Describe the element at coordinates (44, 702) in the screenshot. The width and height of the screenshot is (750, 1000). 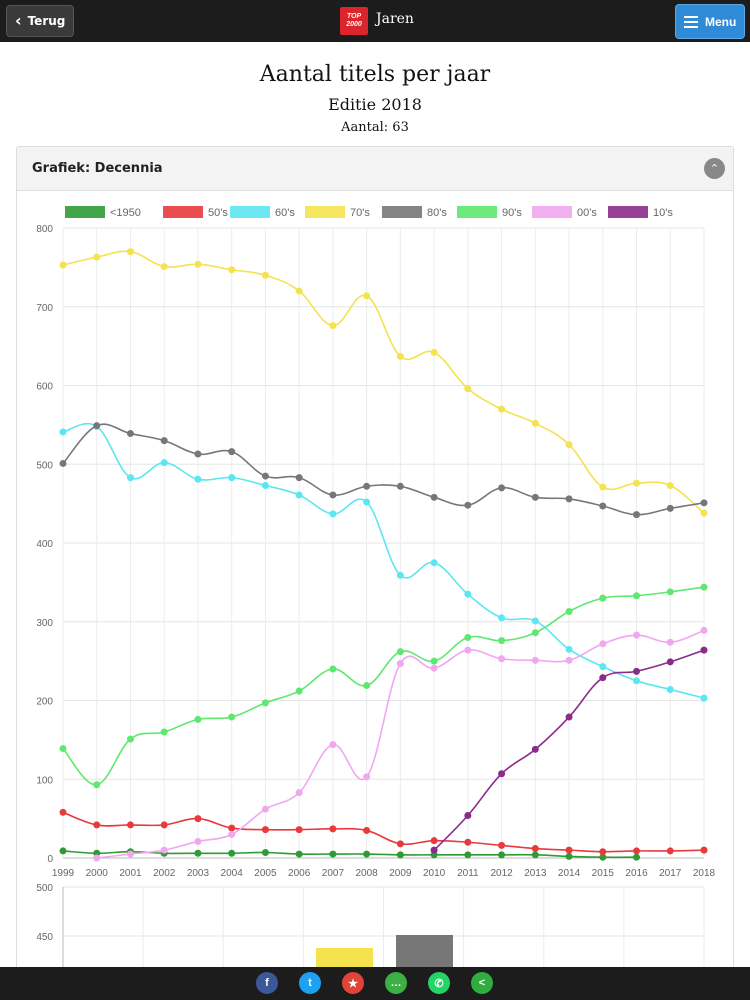
I see `y-tick-label: 200` at that location.